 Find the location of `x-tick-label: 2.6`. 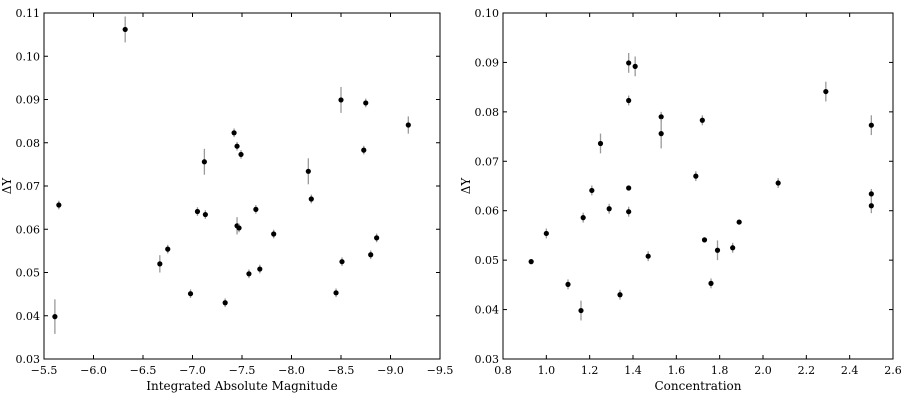

x-tick-label: 2.6 is located at coordinates (893, 370).